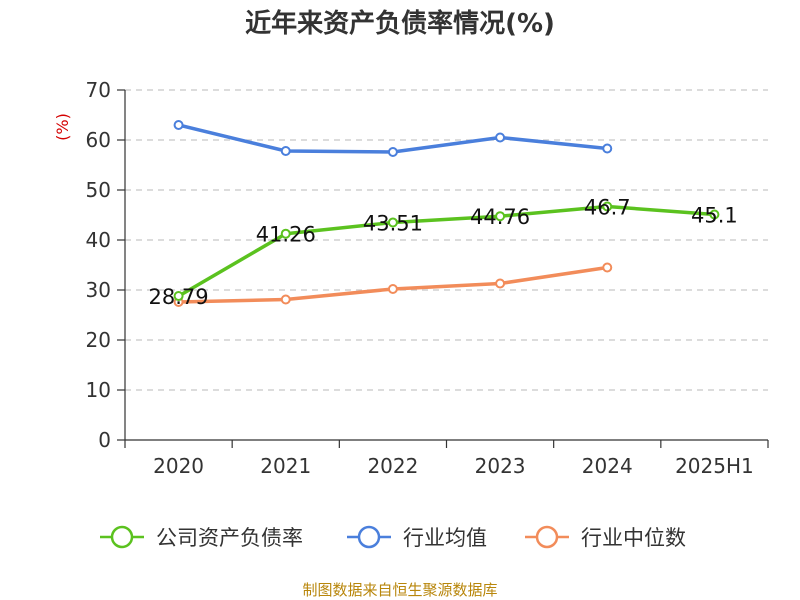  I want to click on data-label: 46.7, so click(607, 208).